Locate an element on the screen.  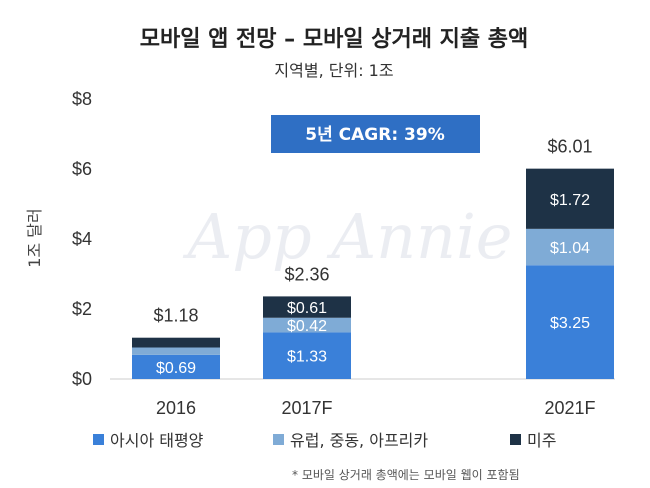
bar-segment-label: $0.61 is located at coordinates (307, 308).